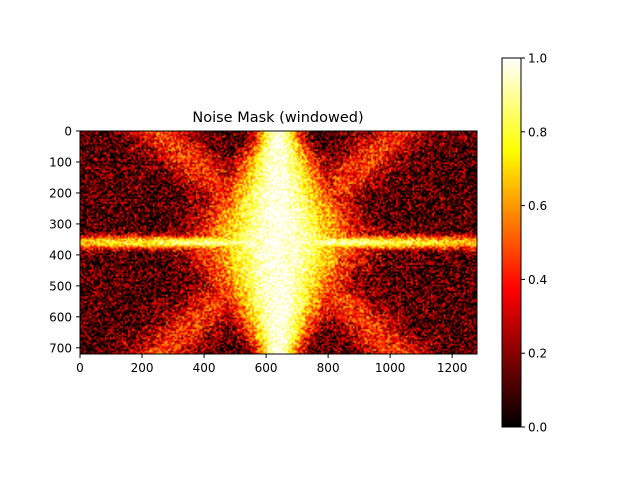 The height and width of the screenshot is (480, 640). I want to click on colorbar-ticks: 0.0 0.2 0.4 0.6 0.8 1.0, so click(534, 243).